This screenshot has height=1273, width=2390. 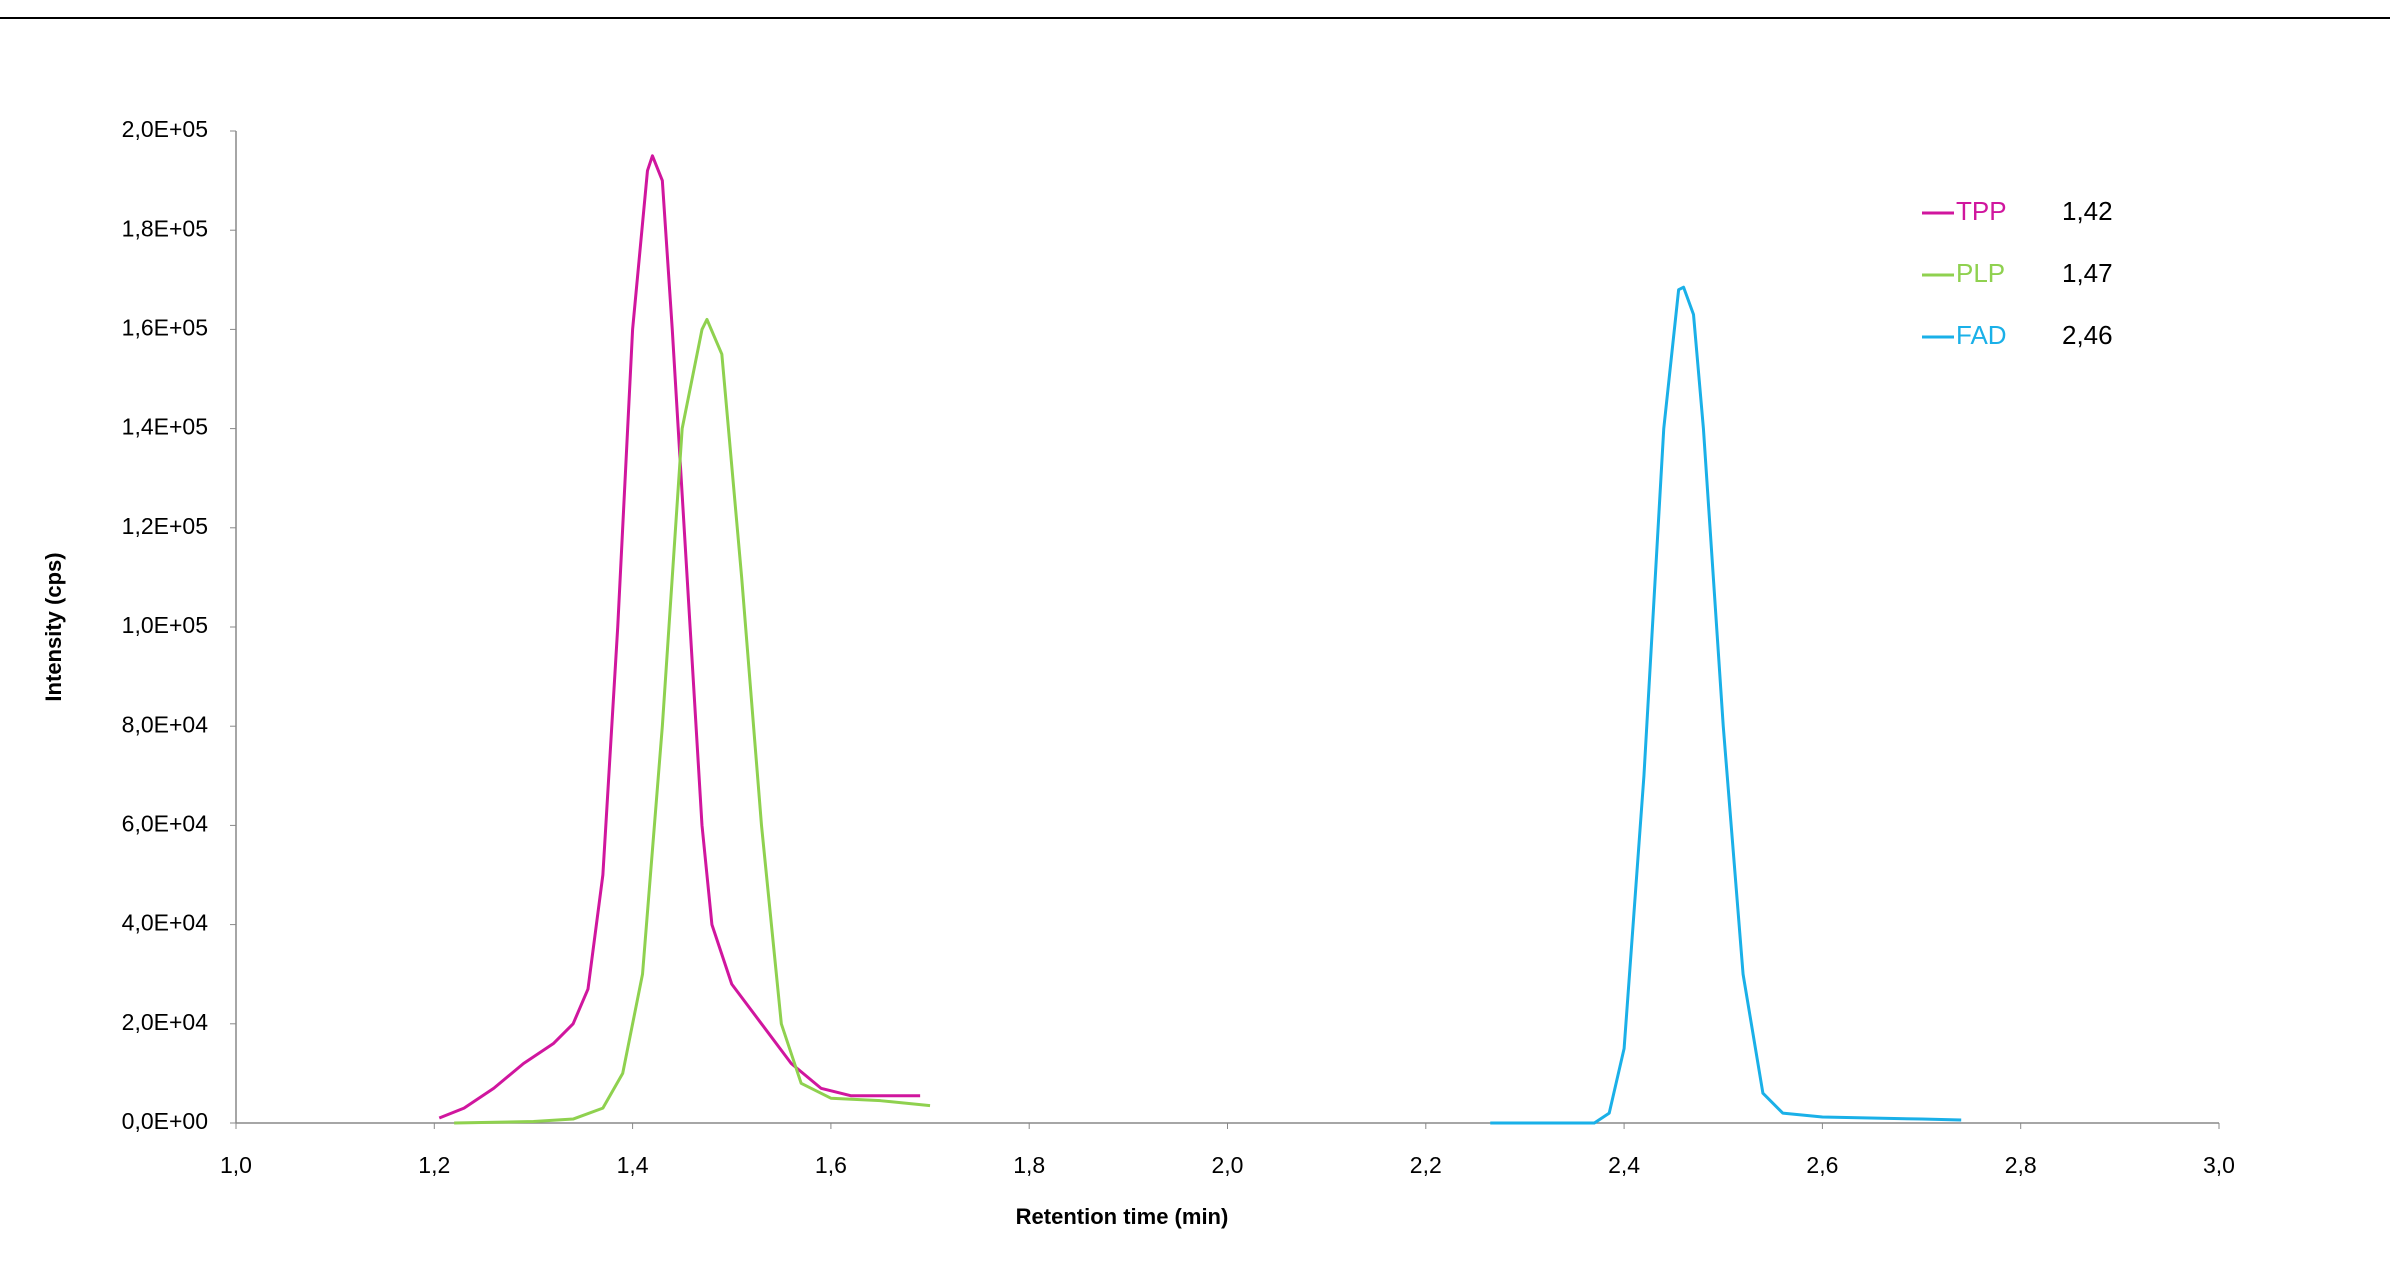 I want to click on y-tick-label: 1,8E+05, so click(x=165, y=228).